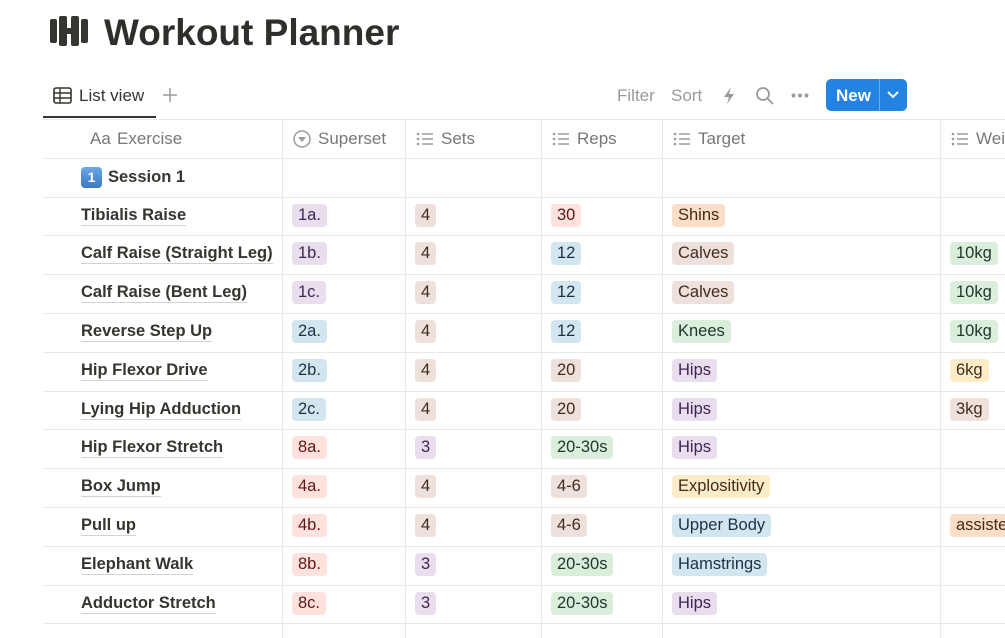 The width and height of the screenshot is (1005, 638). Describe the element at coordinates (309, 331) in the screenshot. I see `tag: 2a.` at that location.